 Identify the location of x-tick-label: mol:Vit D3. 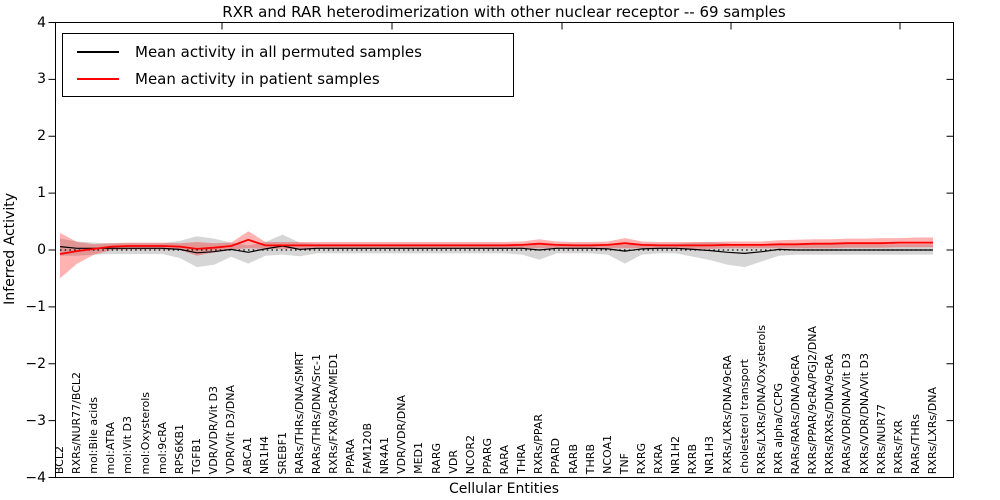
(128, 445).